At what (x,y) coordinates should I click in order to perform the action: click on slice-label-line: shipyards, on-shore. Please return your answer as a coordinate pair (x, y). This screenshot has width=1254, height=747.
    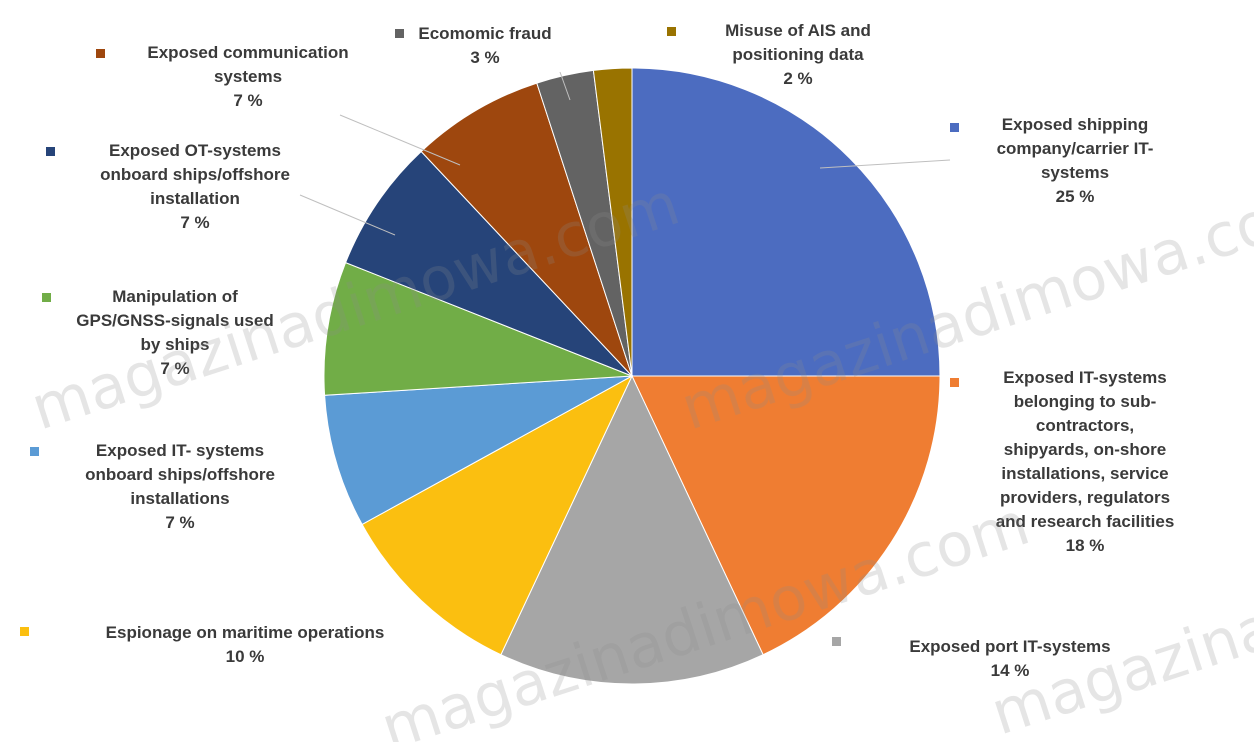
    Looking at the image, I should click on (1085, 449).